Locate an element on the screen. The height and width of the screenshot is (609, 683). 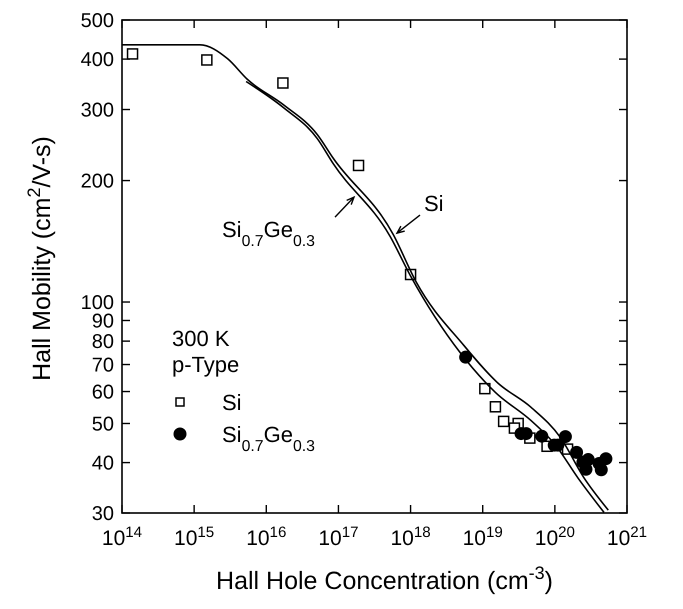
legend-label: Si$_{0.7}$Ge$_{0.3}$ is located at coordinates (269, 438).